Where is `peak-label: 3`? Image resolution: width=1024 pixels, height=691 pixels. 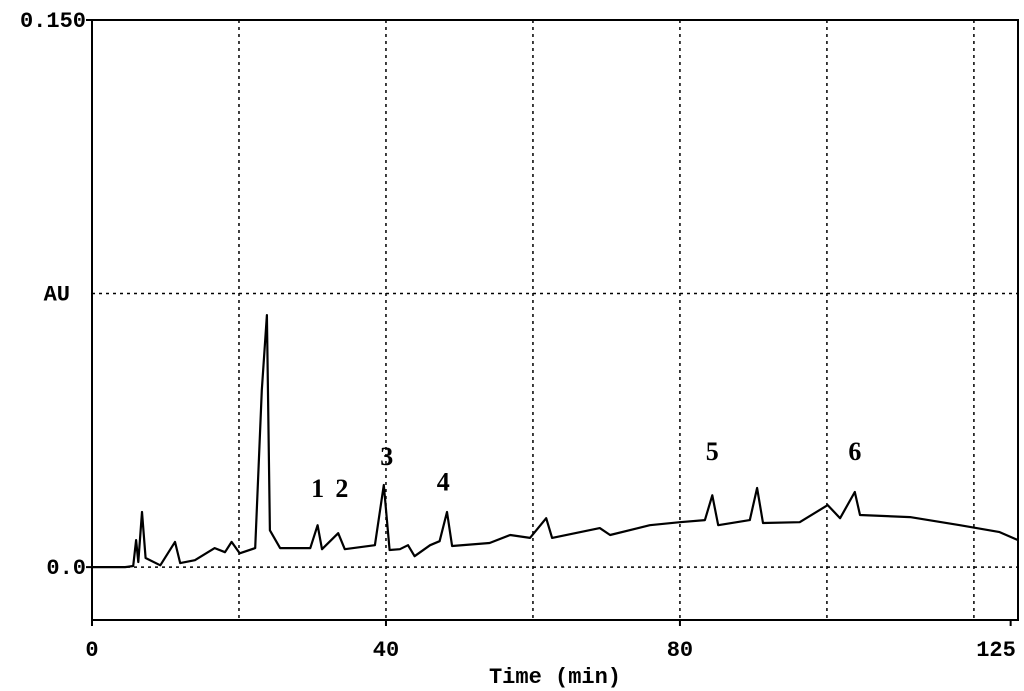 peak-label: 3 is located at coordinates (386, 456).